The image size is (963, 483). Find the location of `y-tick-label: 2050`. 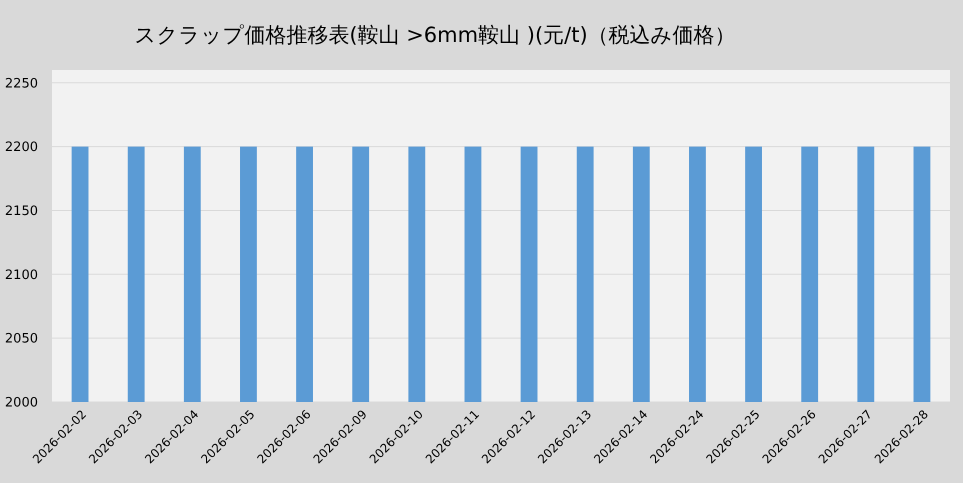

y-tick-label: 2050 is located at coordinates (21, 339).